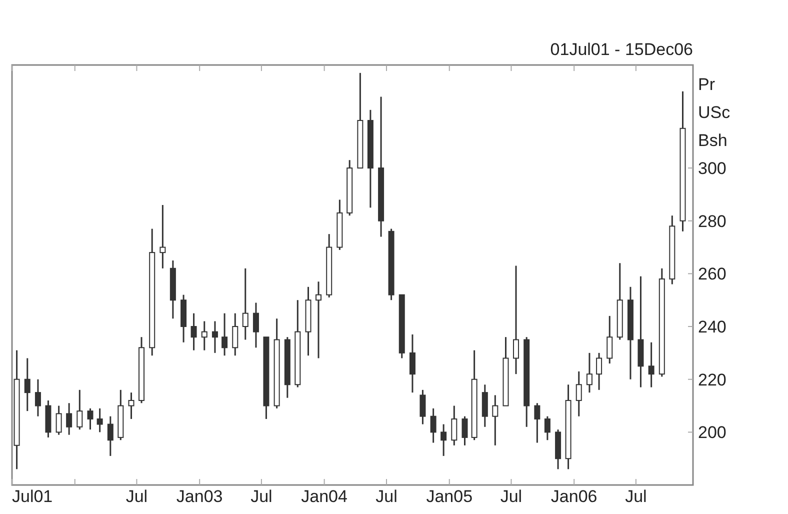  I want to click on x-tick-label: Jul01, so click(32, 496).